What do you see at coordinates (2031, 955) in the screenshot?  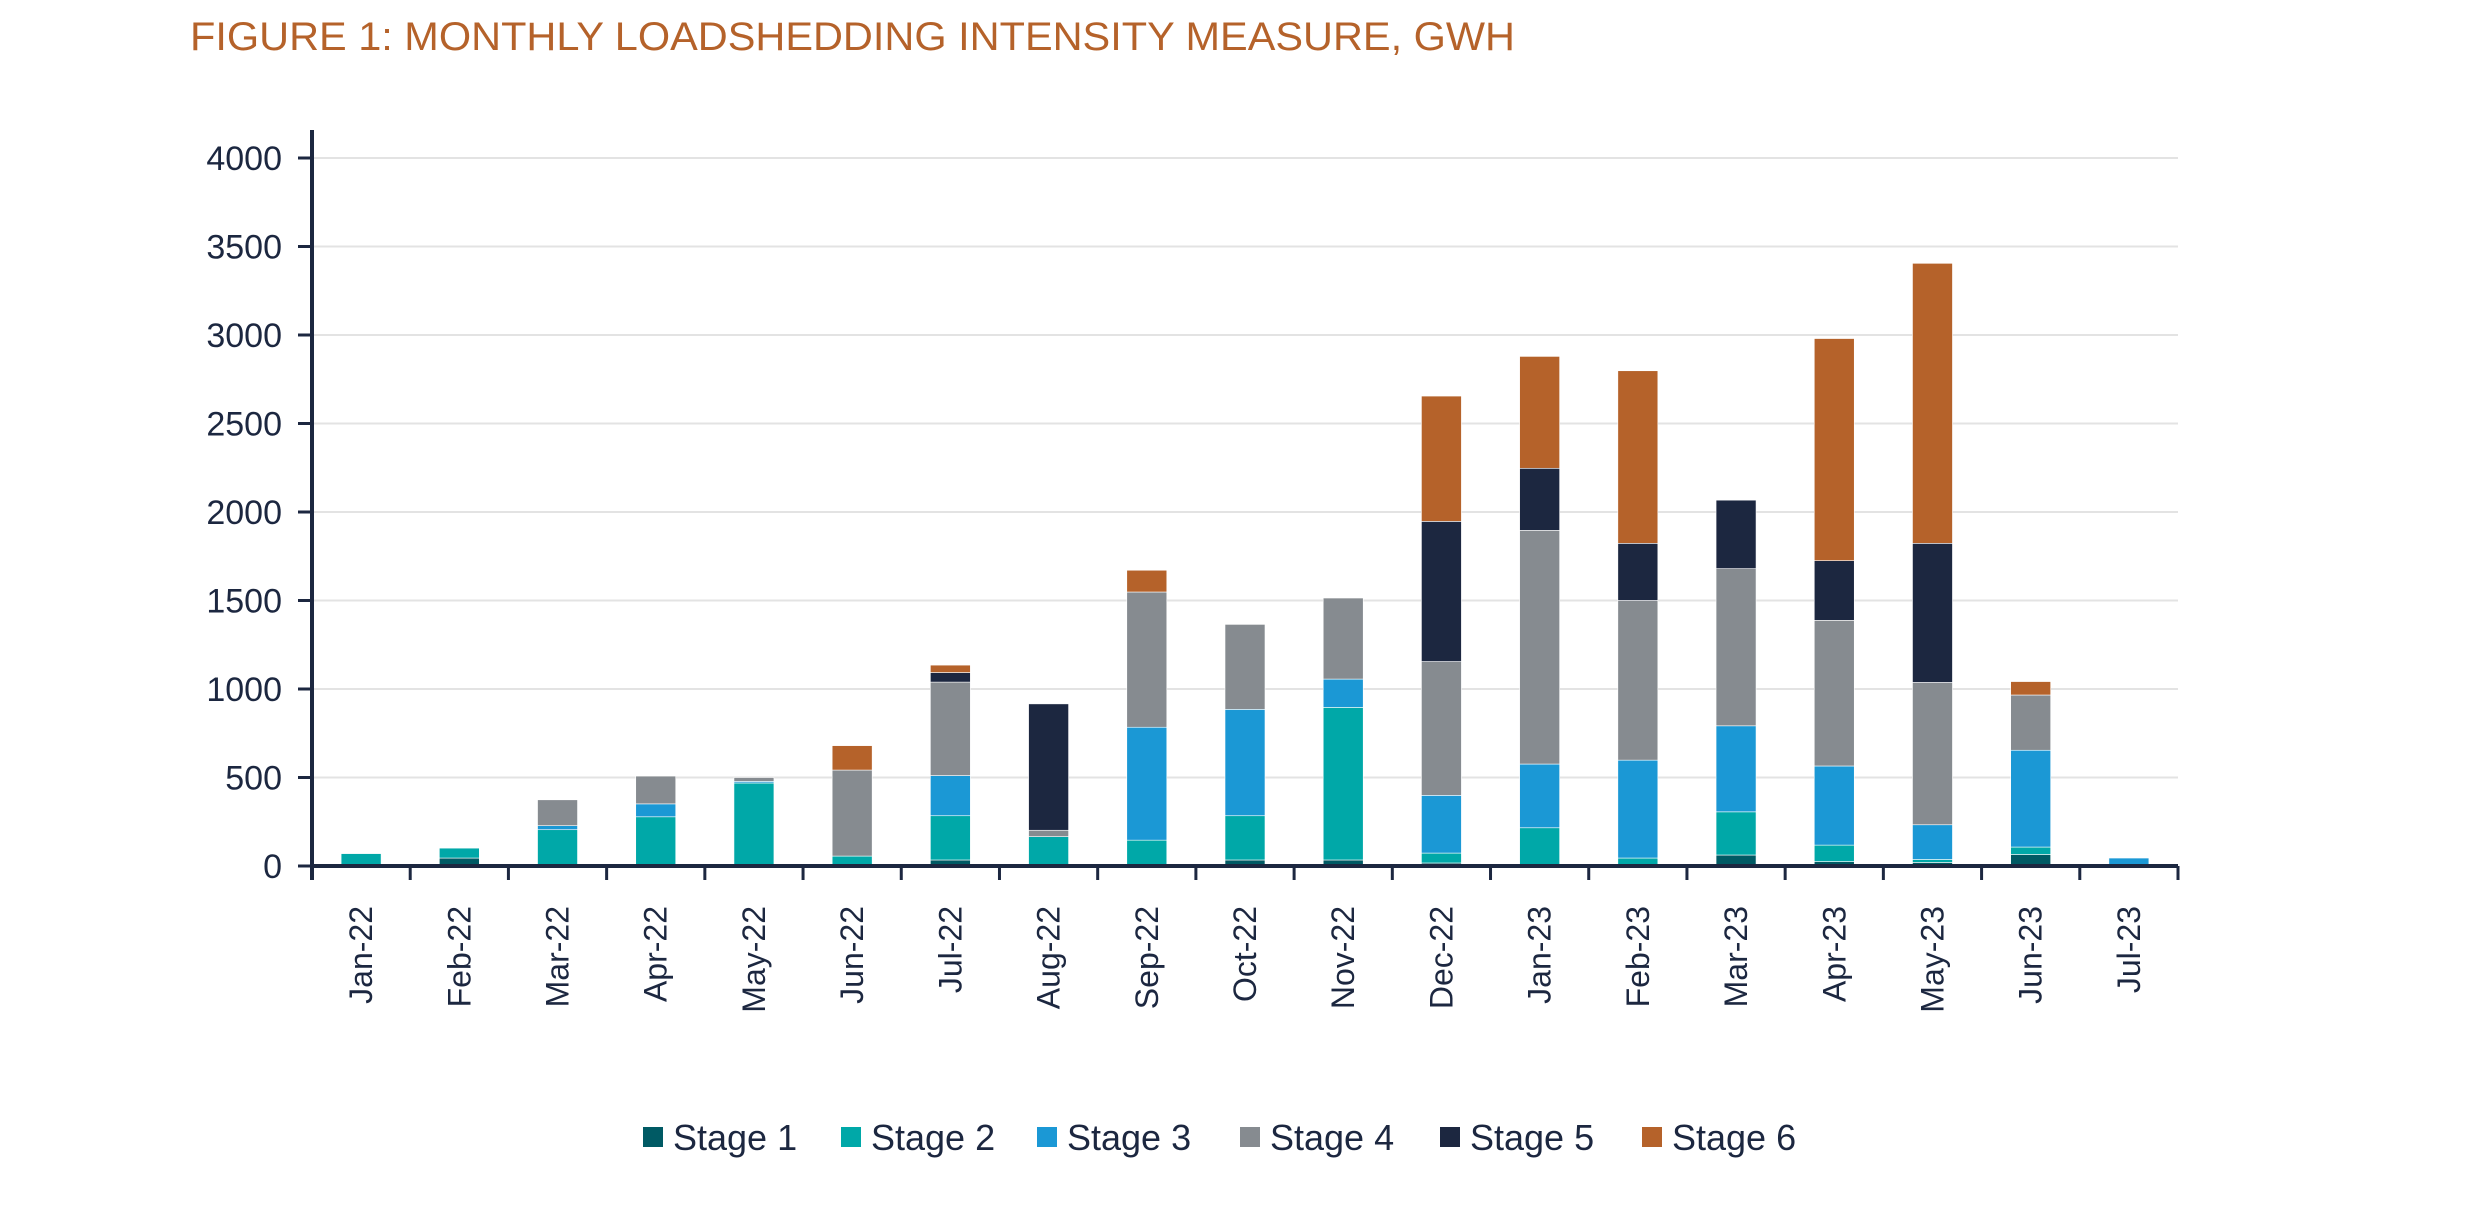 I see `x-tick-label: Jun-23` at bounding box center [2031, 955].